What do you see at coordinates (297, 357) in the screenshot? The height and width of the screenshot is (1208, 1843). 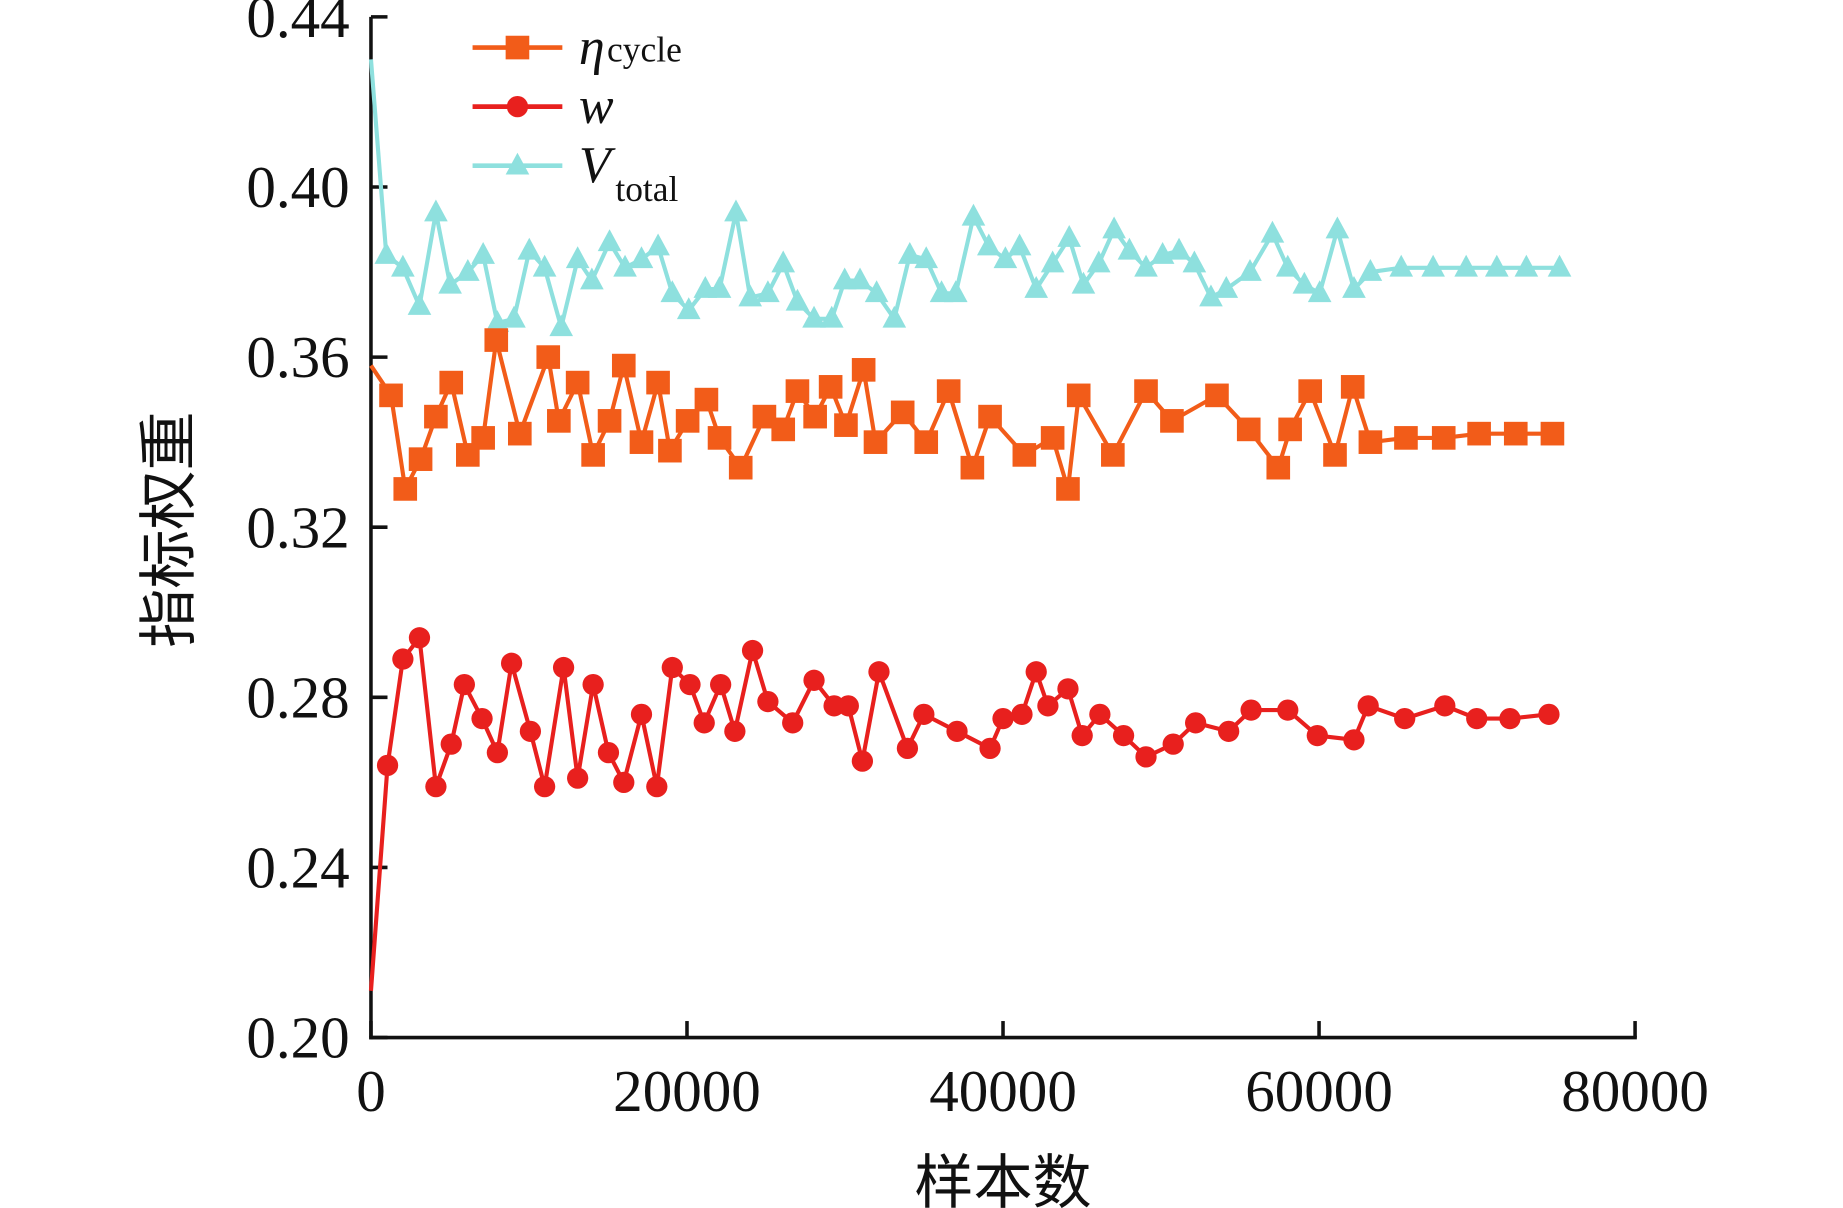 I see `y-tick-label: 0.36` at bounding box center [297, 357].